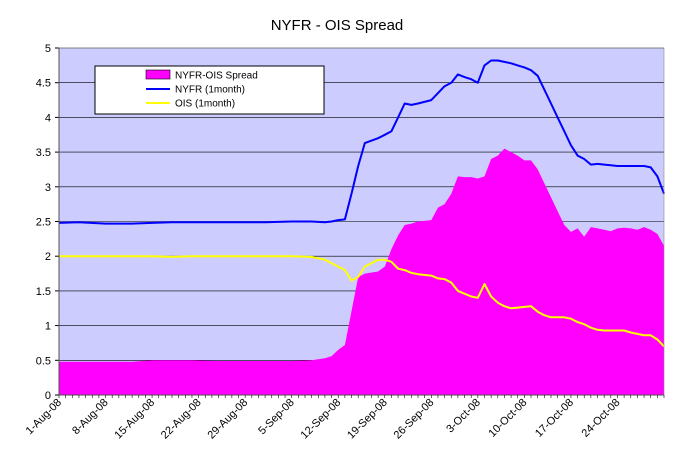 The width and height of the screenshot is (675, 462). What do you see at coordinates (276, 417) in the screenshot?
I see `x-tick-label: 5-Sep-08` at bounding box center [276, 417].